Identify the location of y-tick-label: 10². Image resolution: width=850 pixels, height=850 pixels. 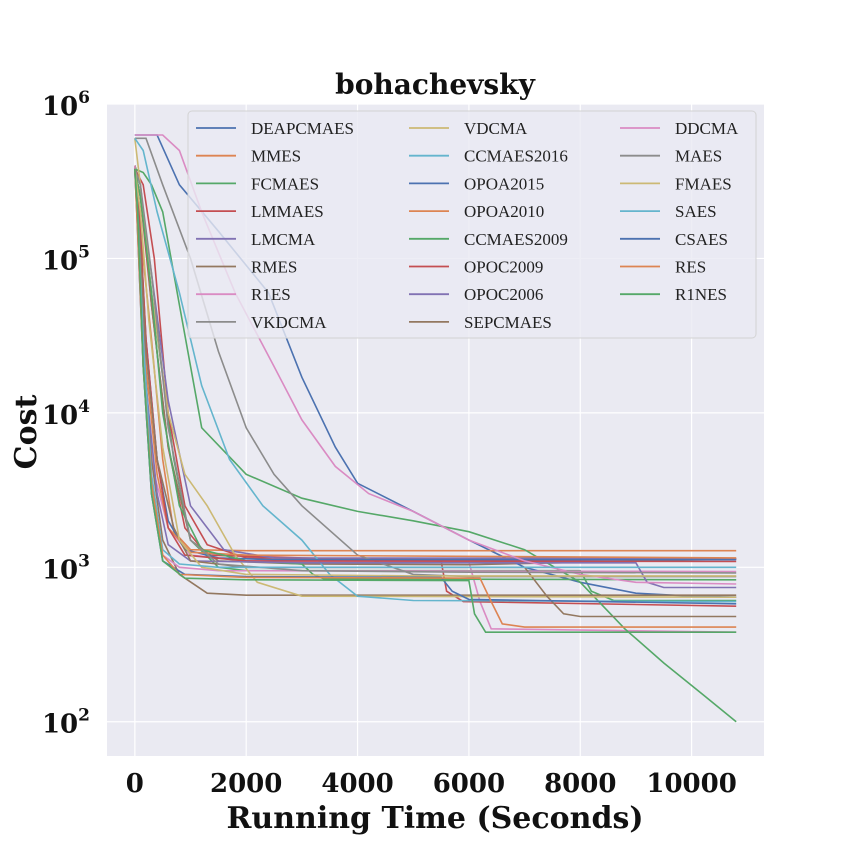
(66, 723).